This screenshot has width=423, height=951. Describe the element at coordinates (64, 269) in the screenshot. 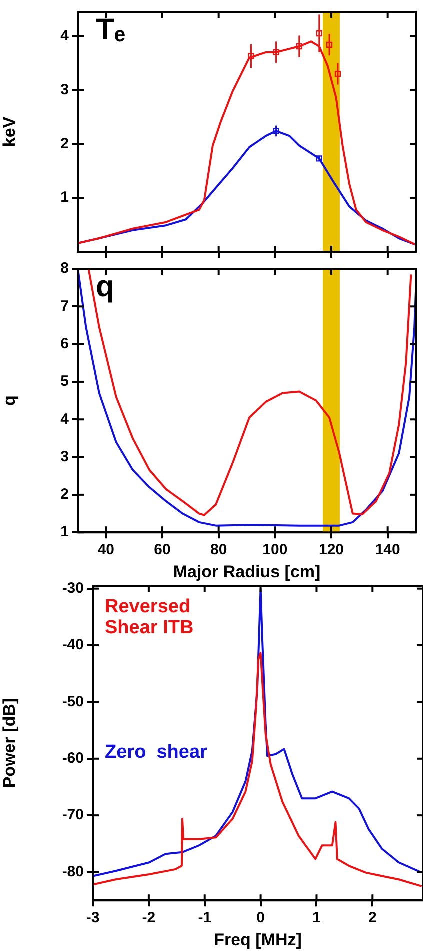

I see `y-tick-label: 8` at that location.